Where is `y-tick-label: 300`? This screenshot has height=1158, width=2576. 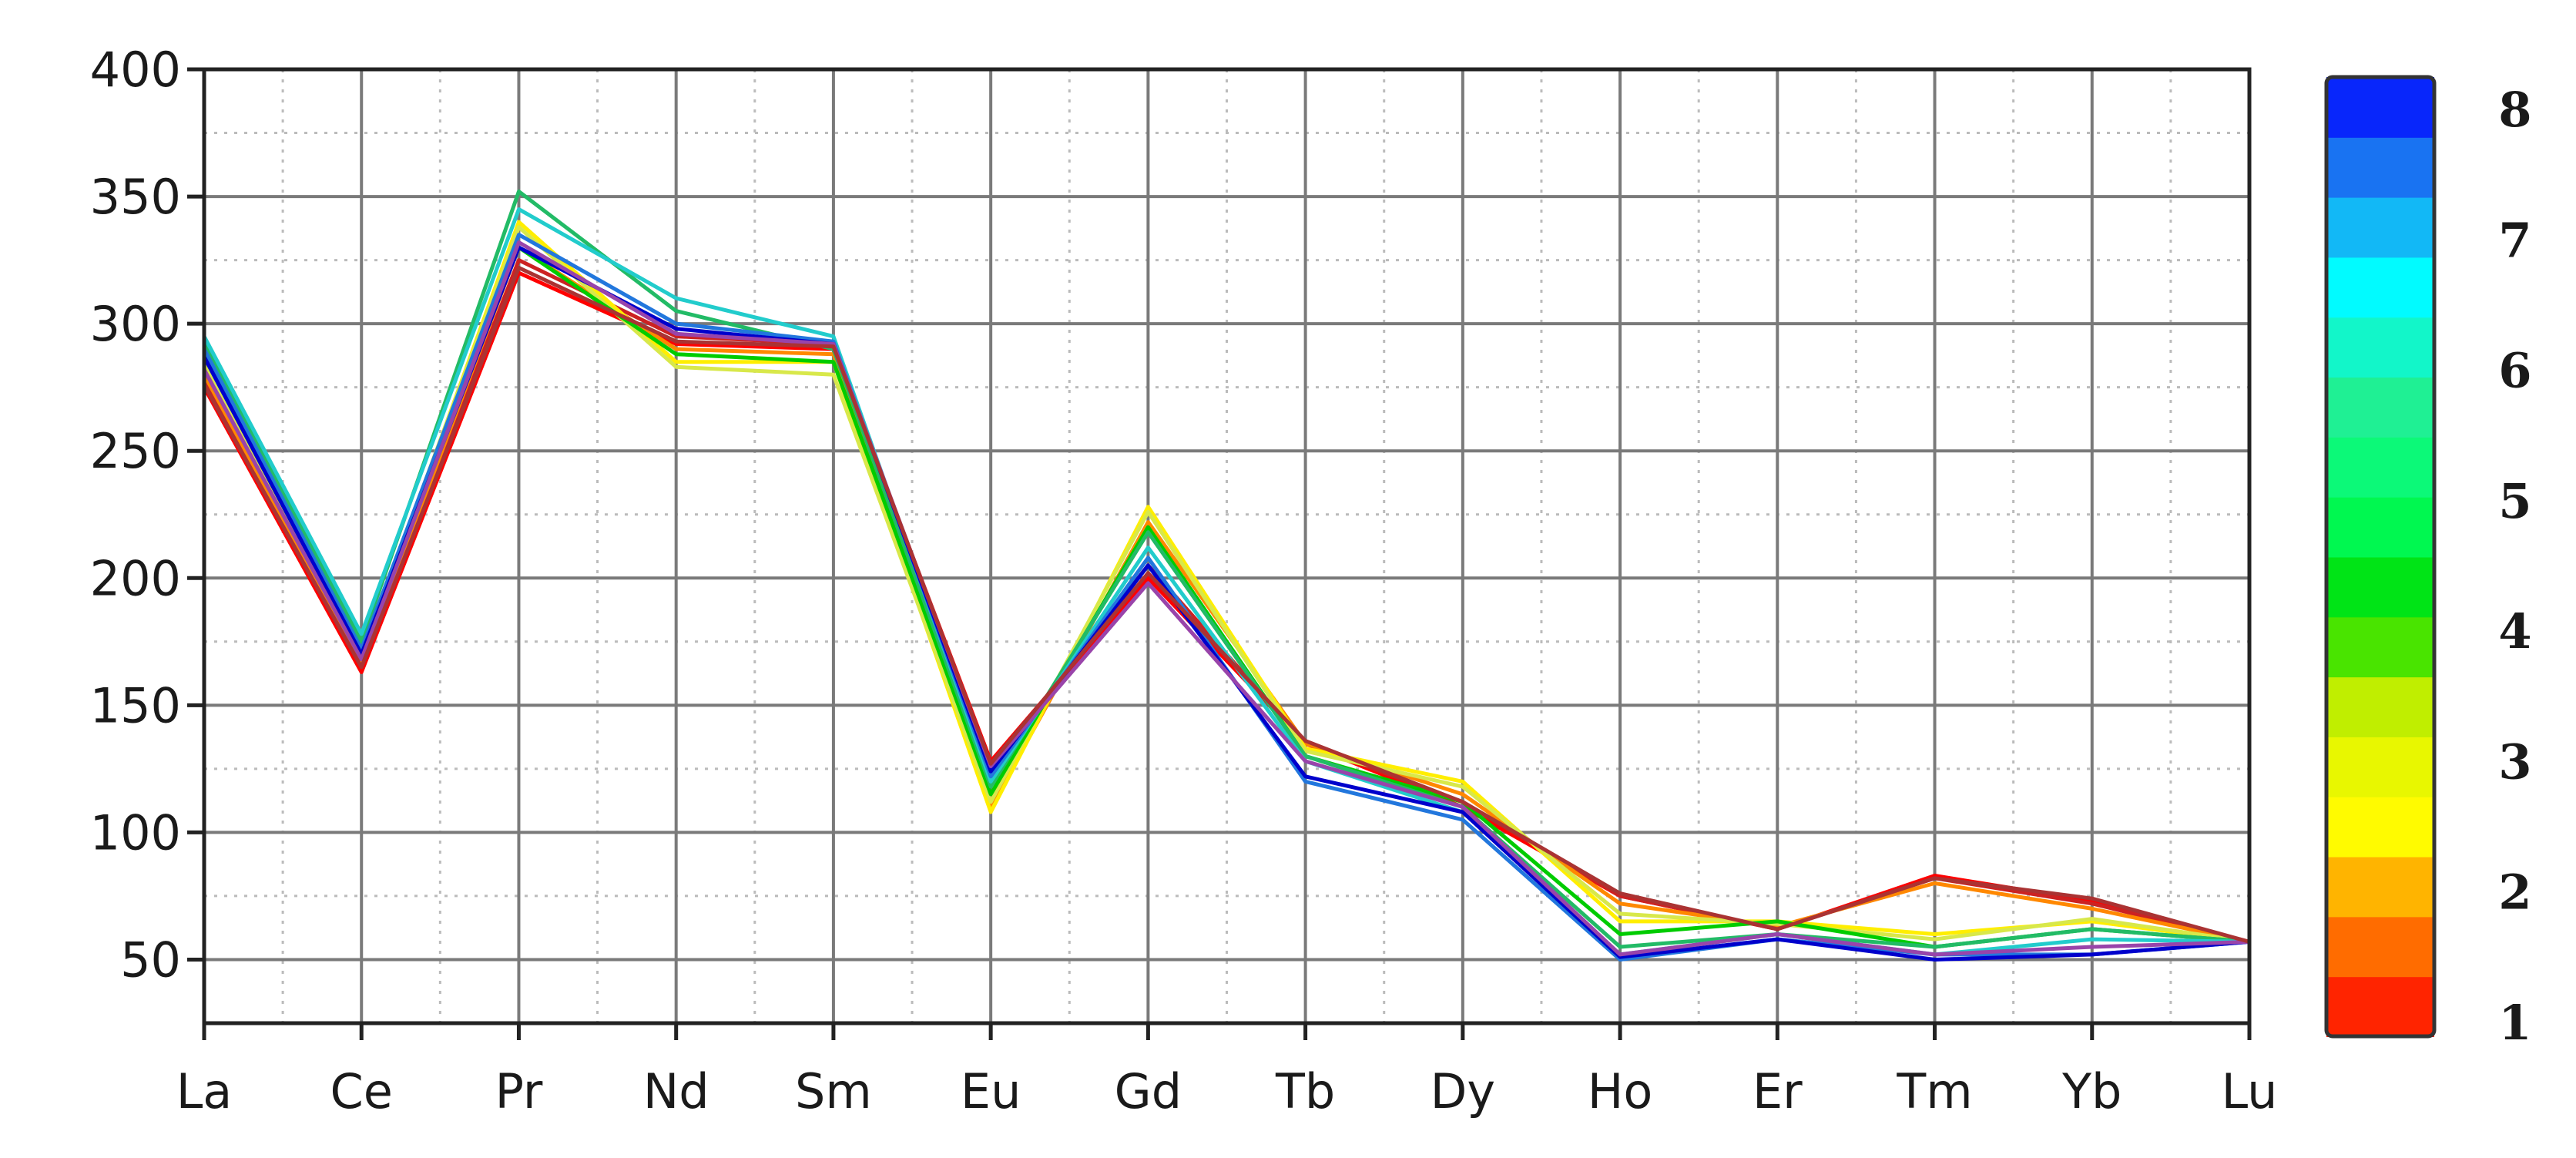 y-tick-label: 300 is located at coordinates (135, 324).